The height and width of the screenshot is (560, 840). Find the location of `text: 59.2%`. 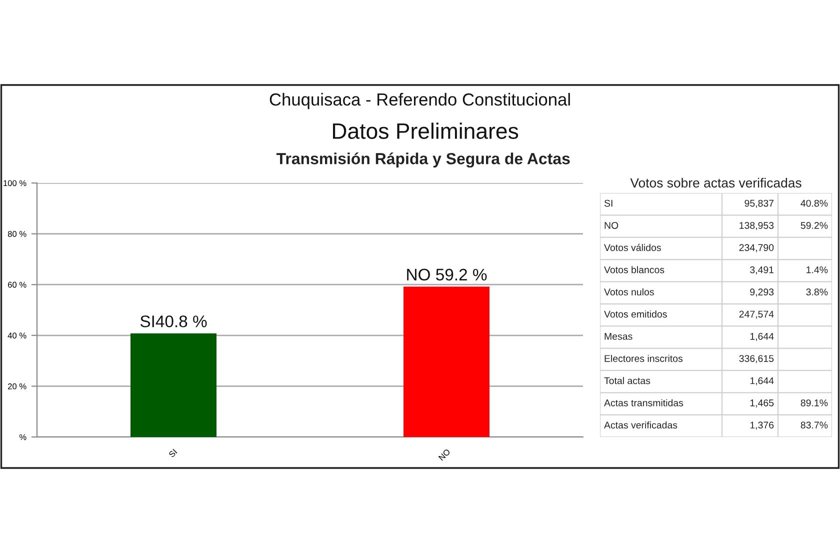

text: 59.2% is located at coordinates (814, 225).